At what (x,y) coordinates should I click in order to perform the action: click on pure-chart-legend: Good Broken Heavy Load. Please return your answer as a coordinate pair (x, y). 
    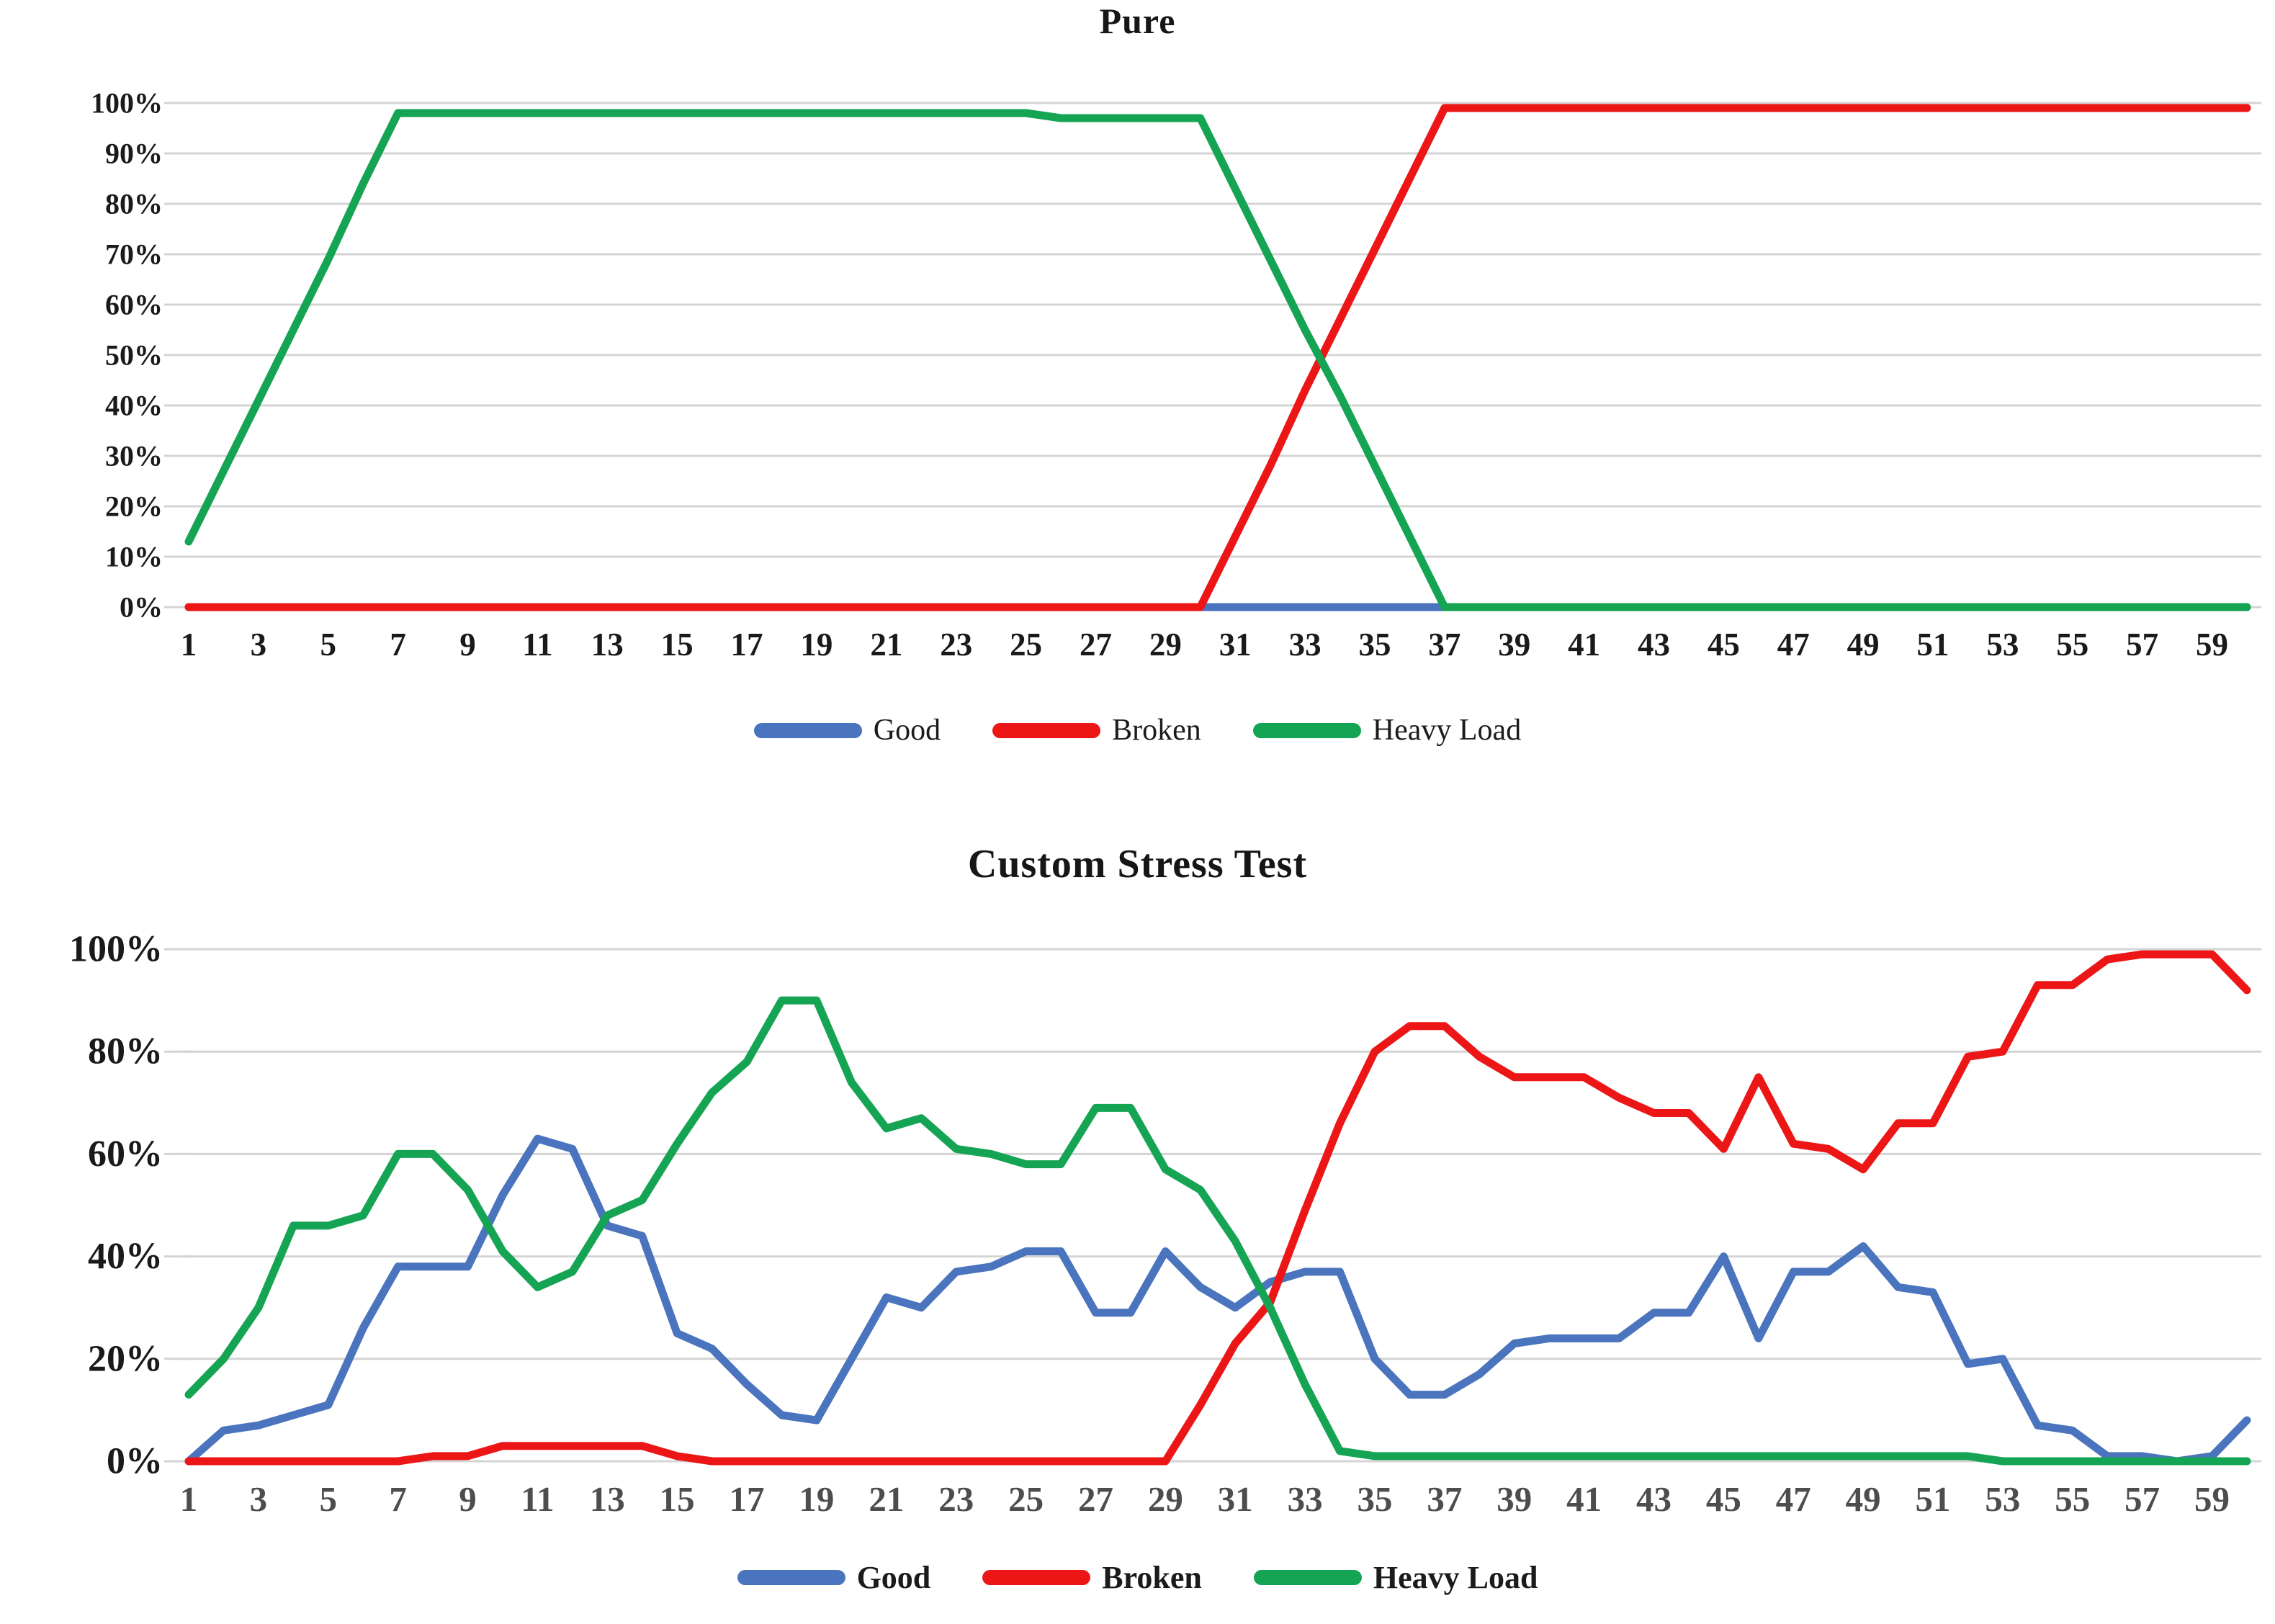
    Looking at the image, I should click on (1137, 730).